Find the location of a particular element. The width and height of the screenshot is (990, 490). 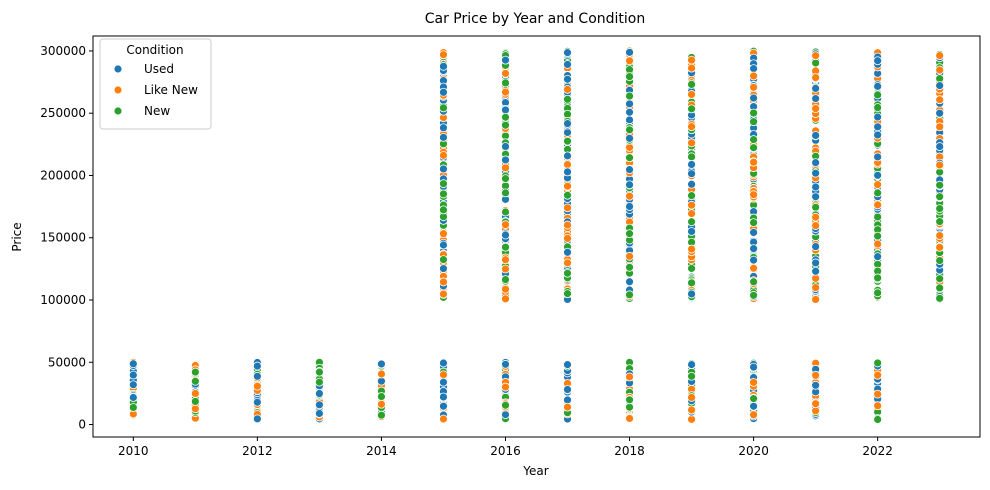

y-tick-label: 300000 is located at coordinates (63, 51).